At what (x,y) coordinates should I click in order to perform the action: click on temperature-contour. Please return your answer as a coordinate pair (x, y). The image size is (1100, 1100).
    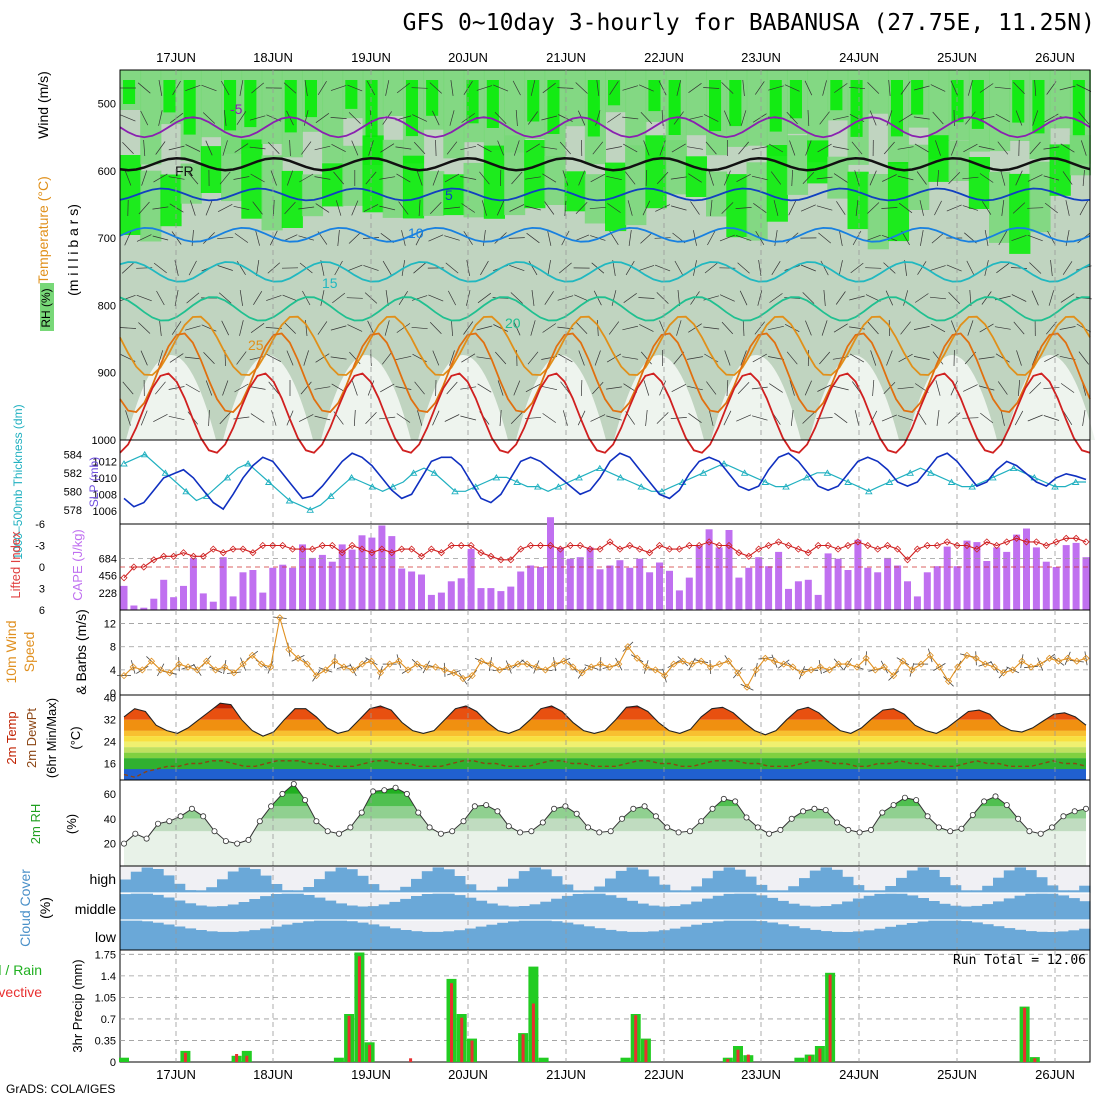
    Looking at the image, I should click on (605, 345).